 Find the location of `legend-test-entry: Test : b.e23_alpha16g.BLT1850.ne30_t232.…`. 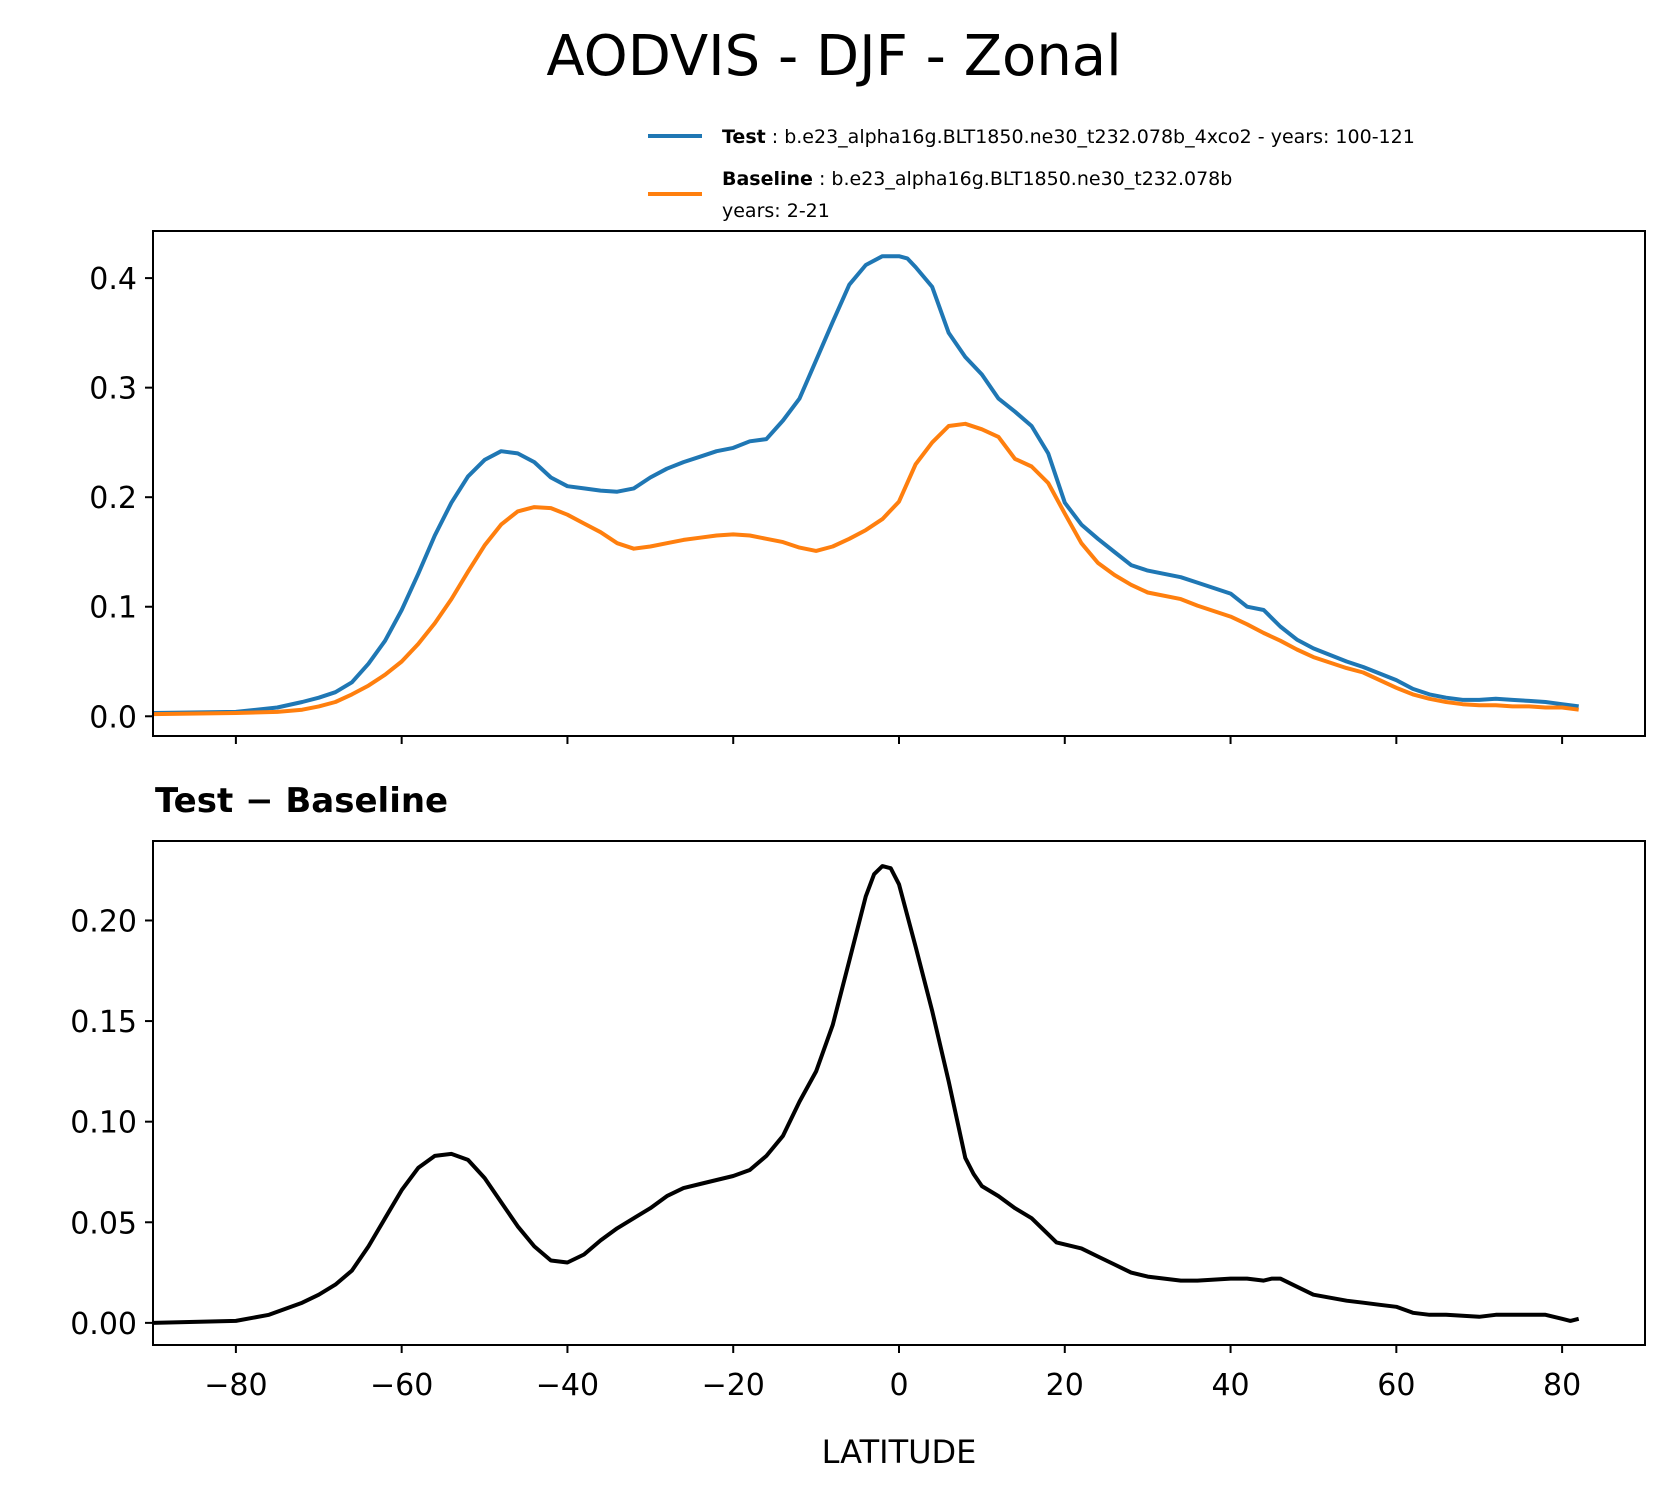

legend-test-entry: Test : b.e23_alpha16g.BLT1850.ne30_t232.… is located at coordinates (1068, 137).